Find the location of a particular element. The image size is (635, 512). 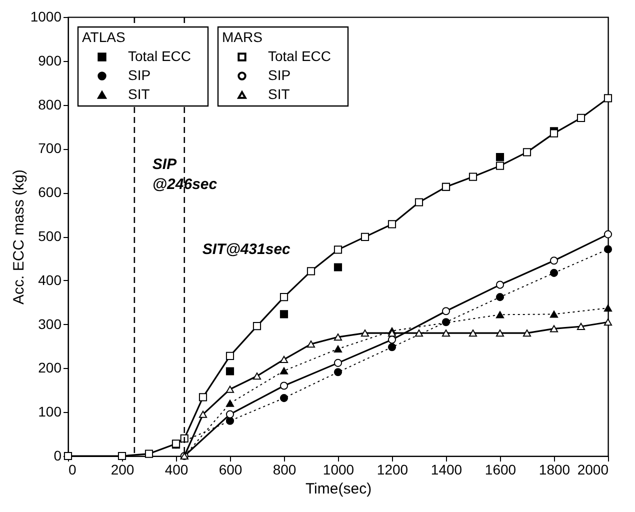

y-tick-label: 400 is located at coordinates (50, 280).